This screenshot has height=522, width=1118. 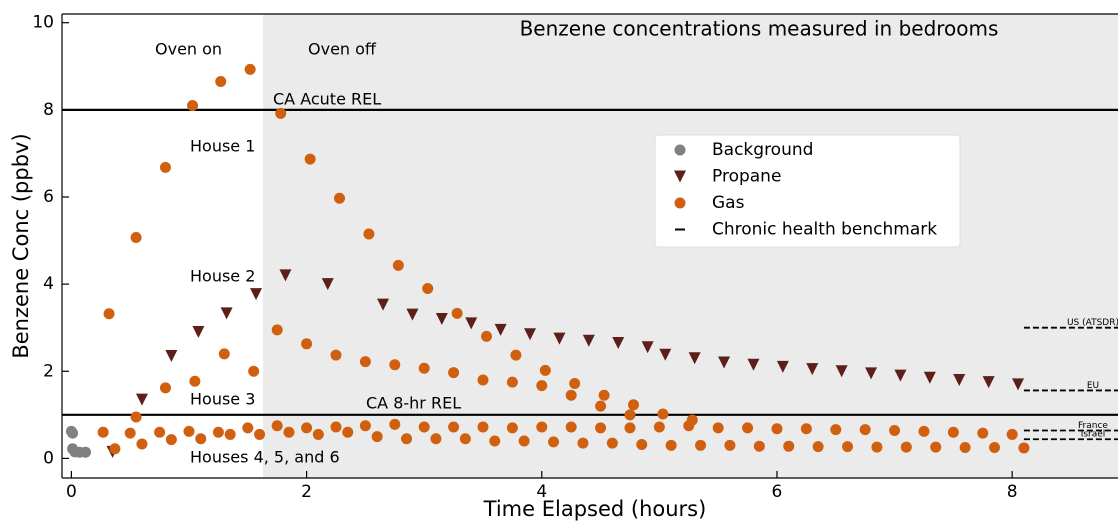 What do you see at coordinates (222, 146) in the screenshot?
I see `annotation: House 1` at bounding box center [222, 146].